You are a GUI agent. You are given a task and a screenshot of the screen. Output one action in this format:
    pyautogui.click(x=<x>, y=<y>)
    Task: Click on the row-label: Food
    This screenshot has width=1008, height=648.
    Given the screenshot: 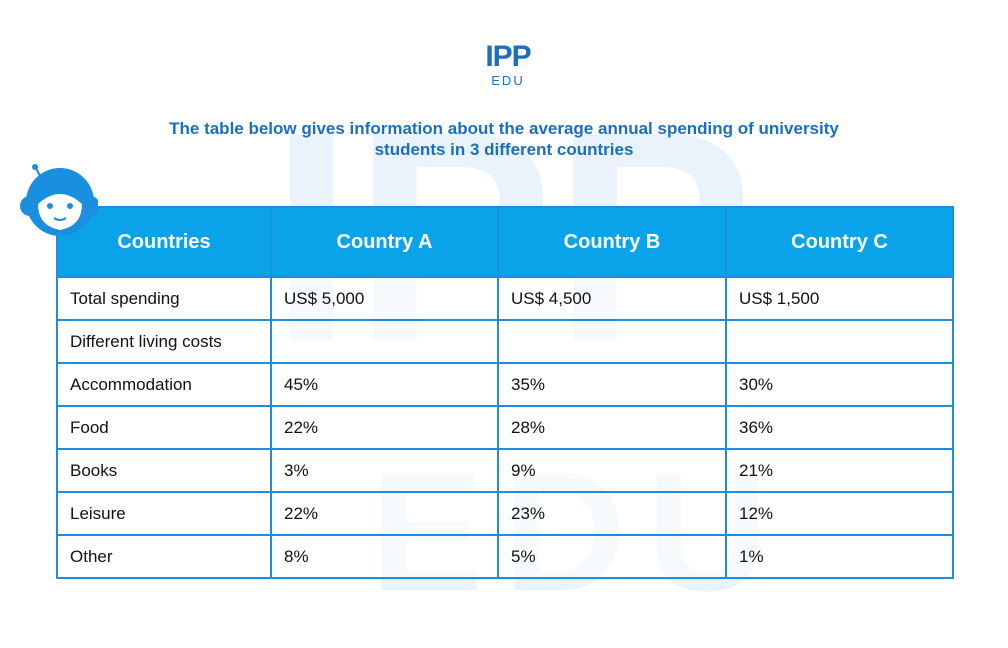 What is the action you would take?
    pyautogui.click(x=164, y=427)
    